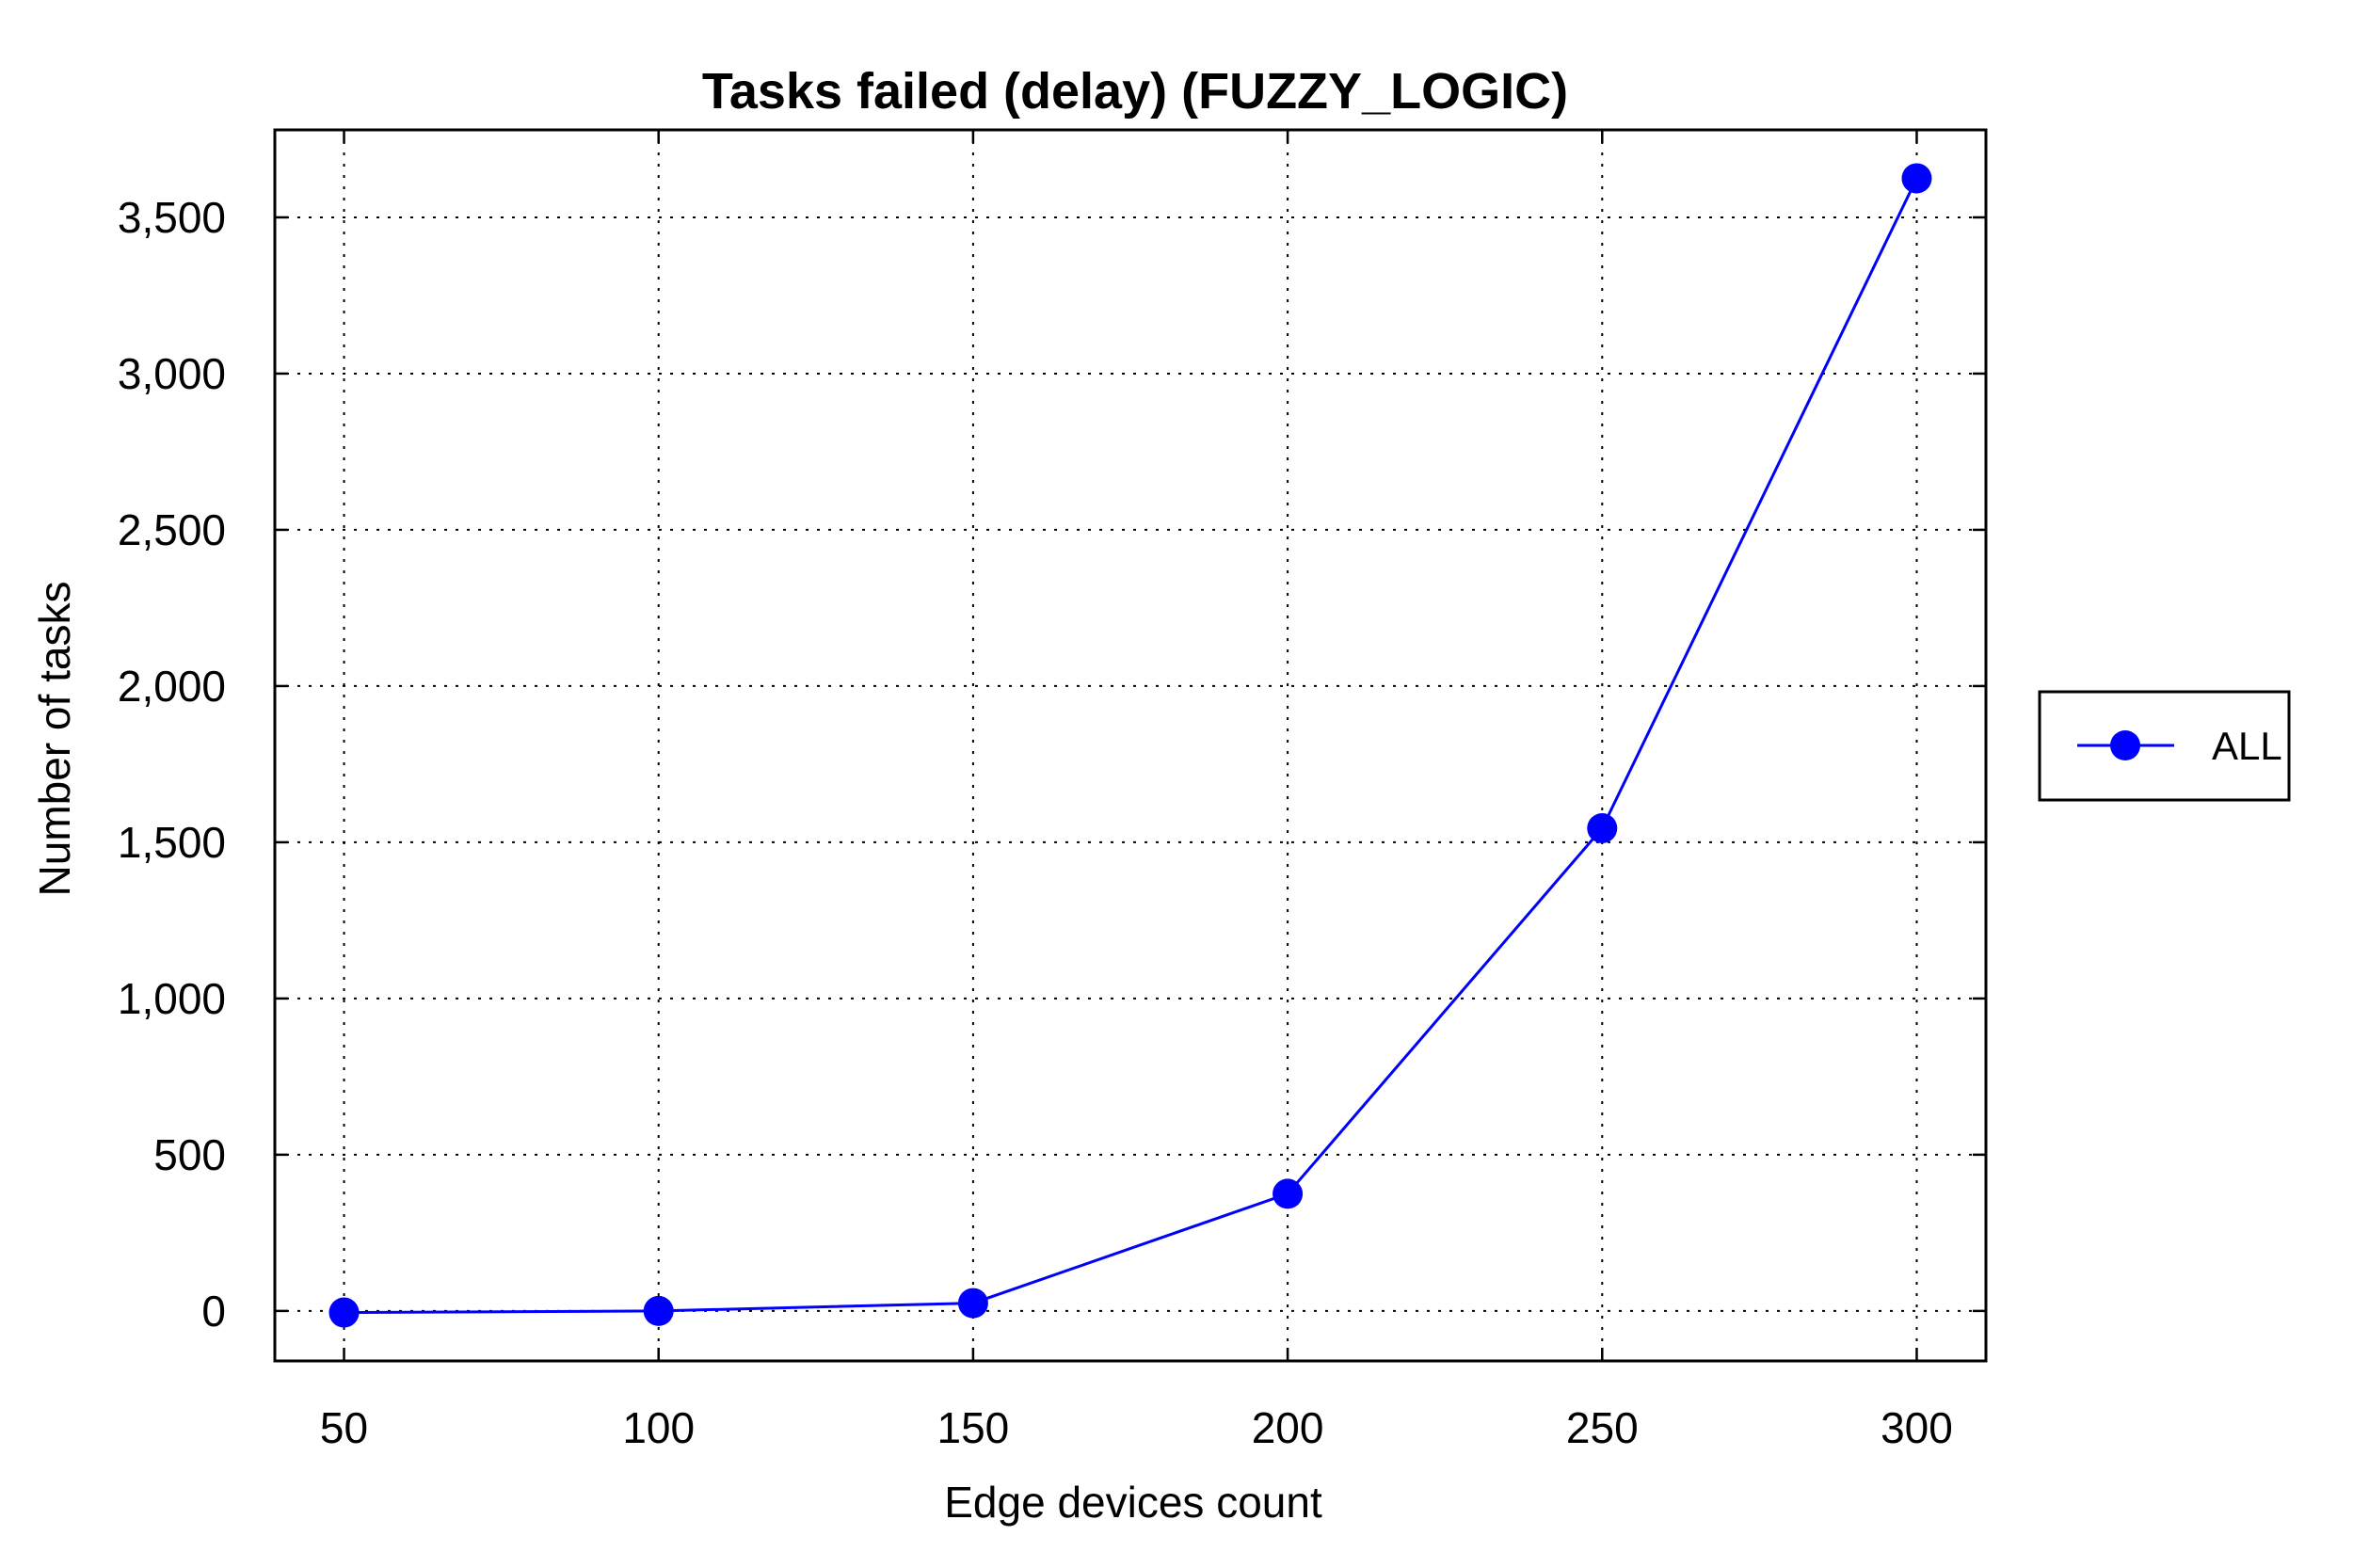 The image size is (2353, 1568). I want to click on legend-label-all: ALL, so click(2247, 746).